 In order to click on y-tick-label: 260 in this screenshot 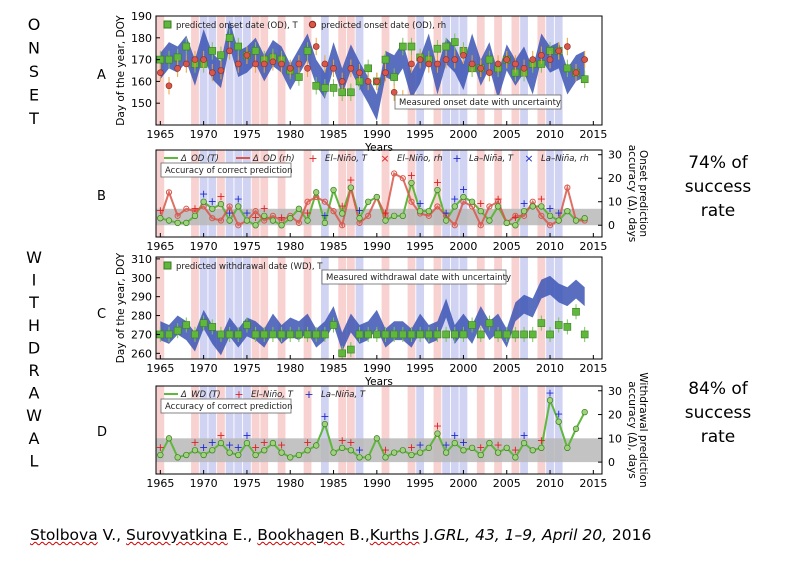, I will do `click(141, 353)`.